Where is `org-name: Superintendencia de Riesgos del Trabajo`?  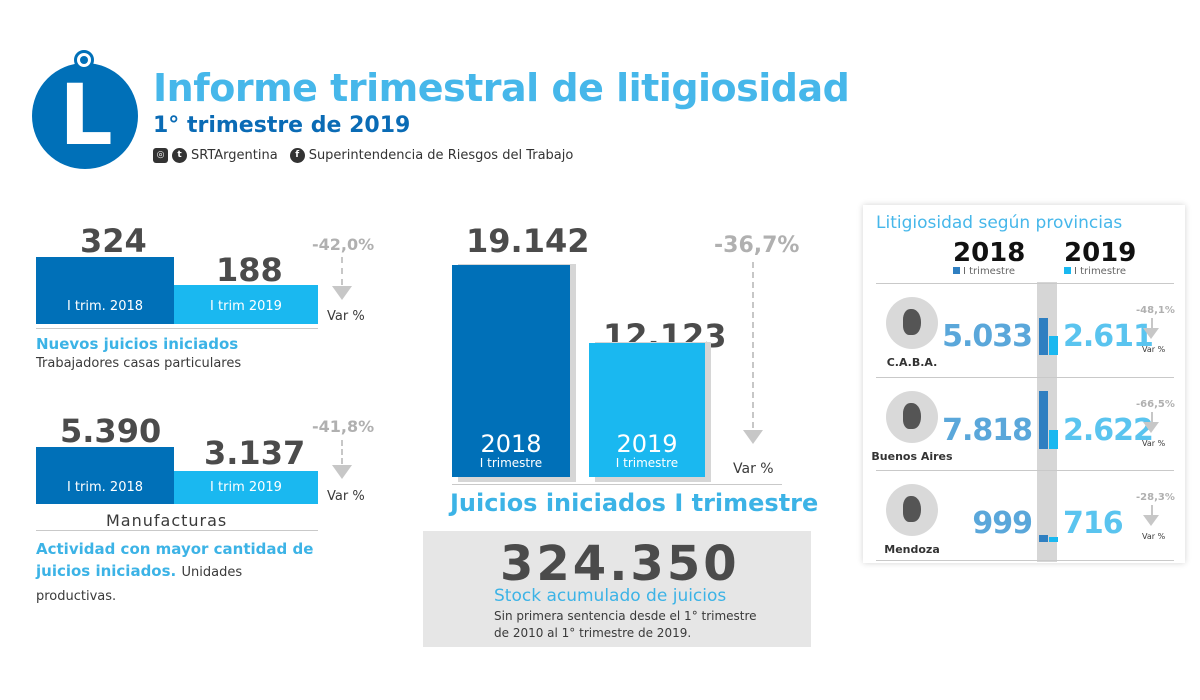
org-name: Superintendencia de Riesgos del Trabajo is located at coordinates (441, 155).